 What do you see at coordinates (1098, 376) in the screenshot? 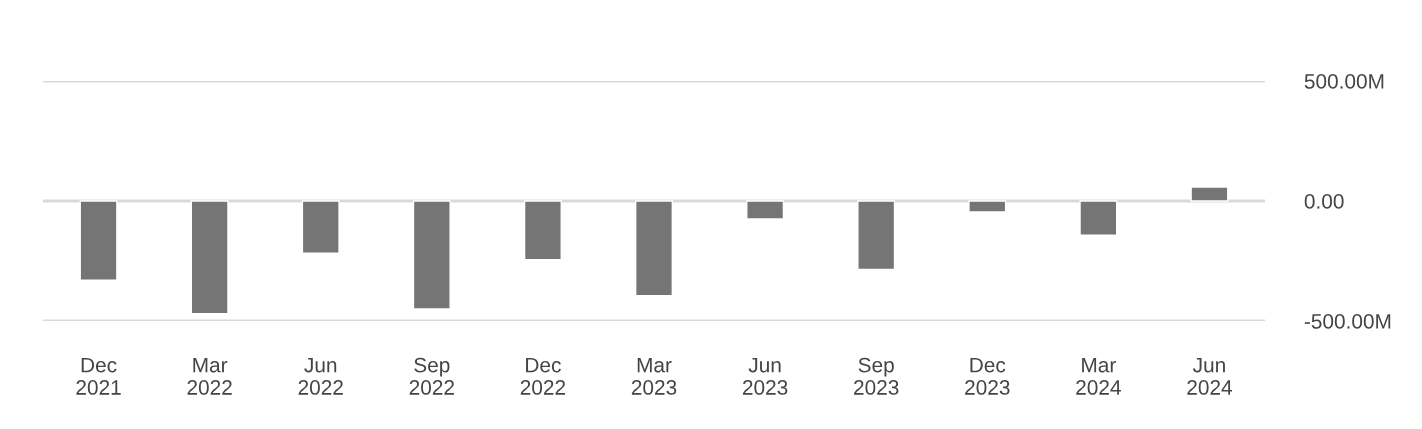
I see `x-tick-label: Mar 2024` at bounding box center [1098, 376].